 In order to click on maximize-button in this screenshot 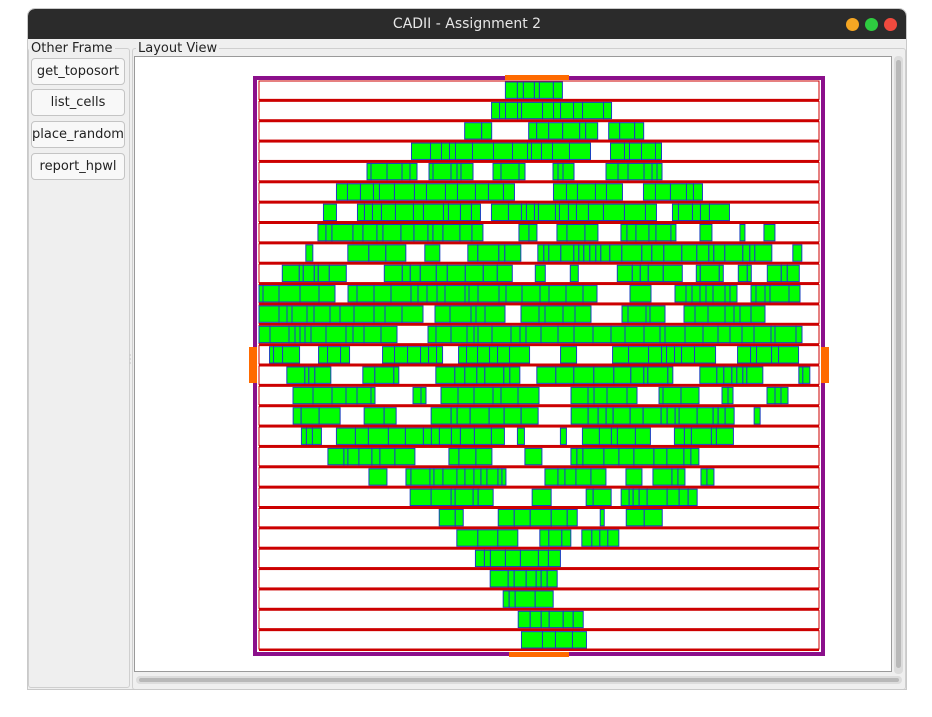, I will do `click(871, 24)`.